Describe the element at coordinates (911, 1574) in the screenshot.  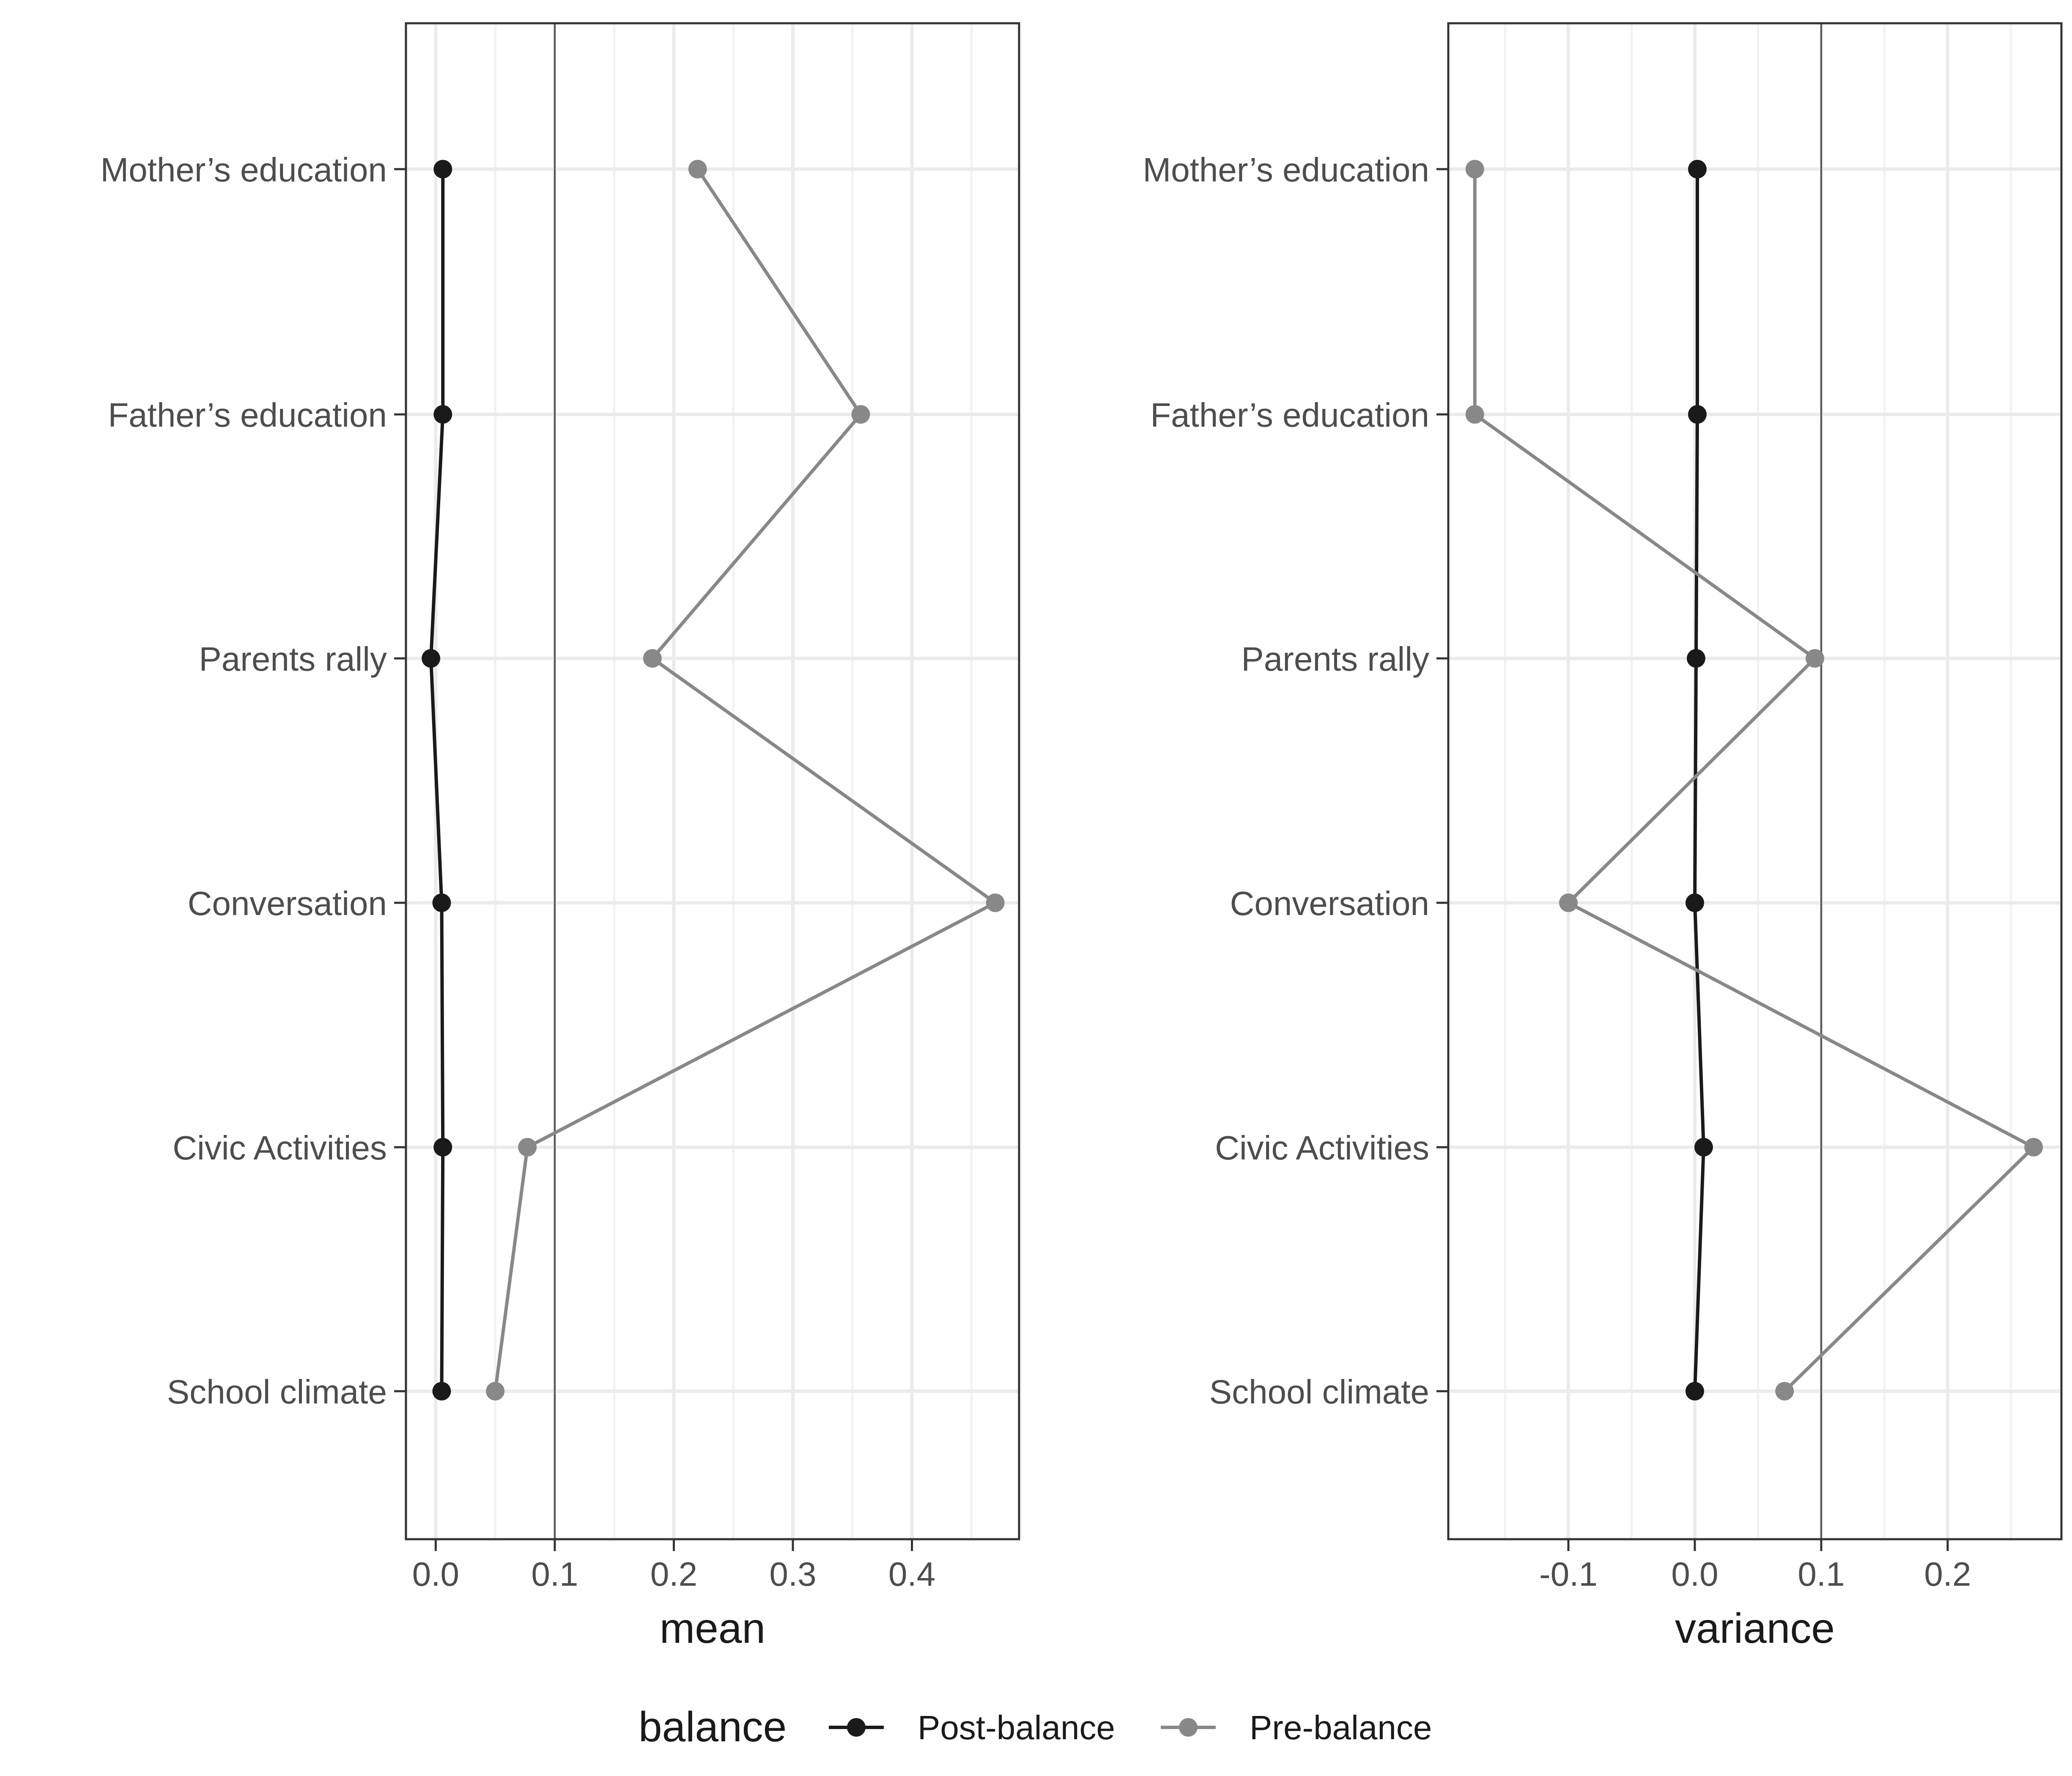
I see `x-tick-label: 0.4` at that location.